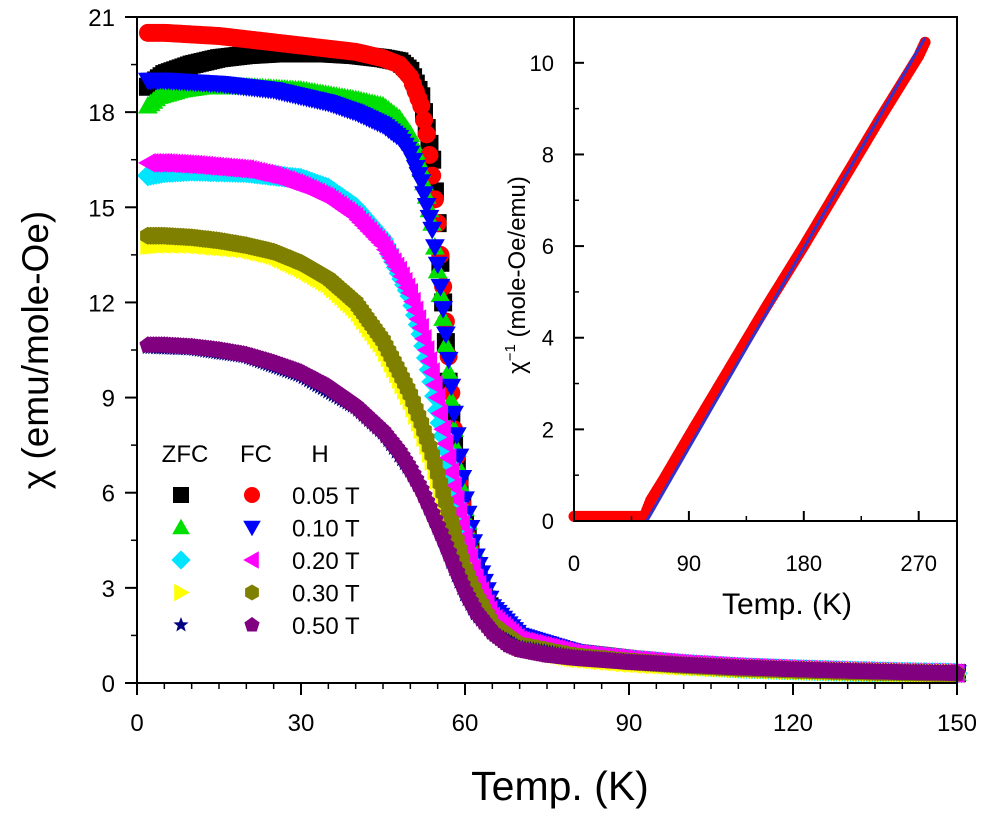  I want to click on inset-y-tick-label: 2, so click(548, 429).